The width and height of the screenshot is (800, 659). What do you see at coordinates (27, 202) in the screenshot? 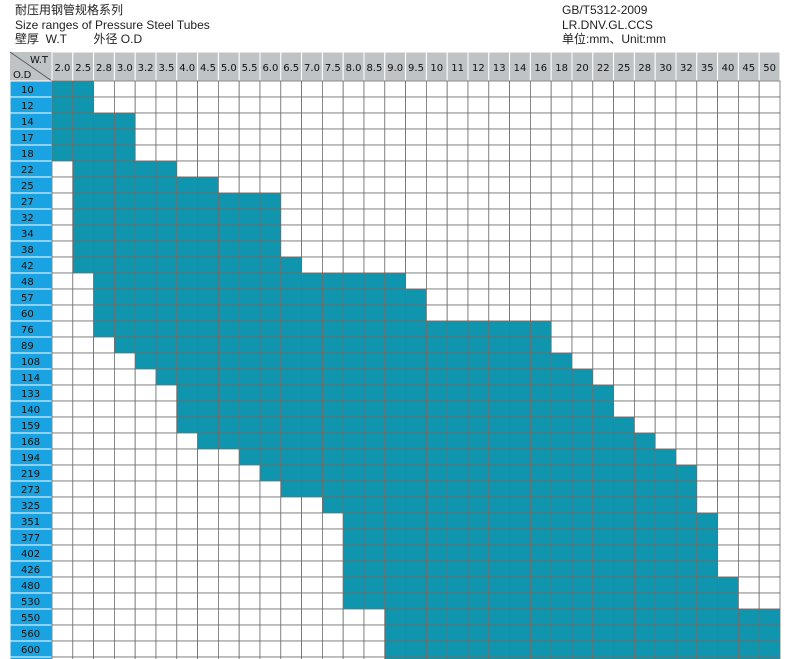
I see `od-label: 27` at bounding box center [27, 202].